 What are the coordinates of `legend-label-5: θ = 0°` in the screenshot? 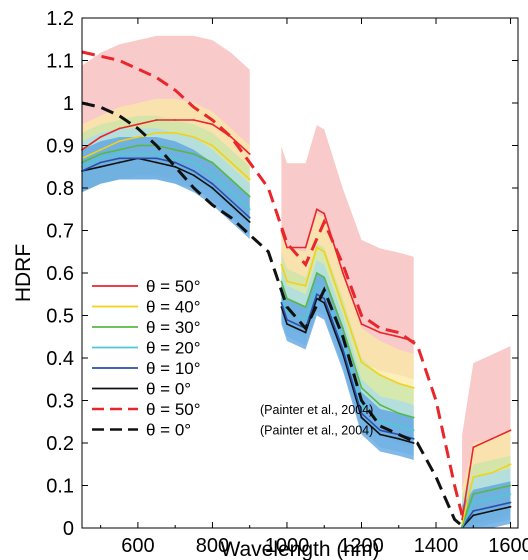 It's located at (168, 389).